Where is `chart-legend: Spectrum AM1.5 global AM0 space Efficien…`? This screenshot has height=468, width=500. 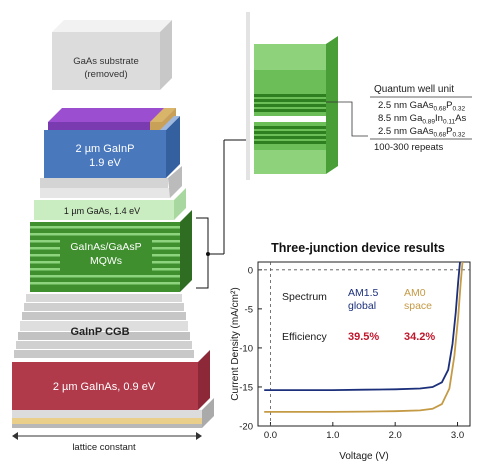 chart-legend: Spectrum AM1.5 global AM0 space Efficien… is located at coordinates (358, 315).